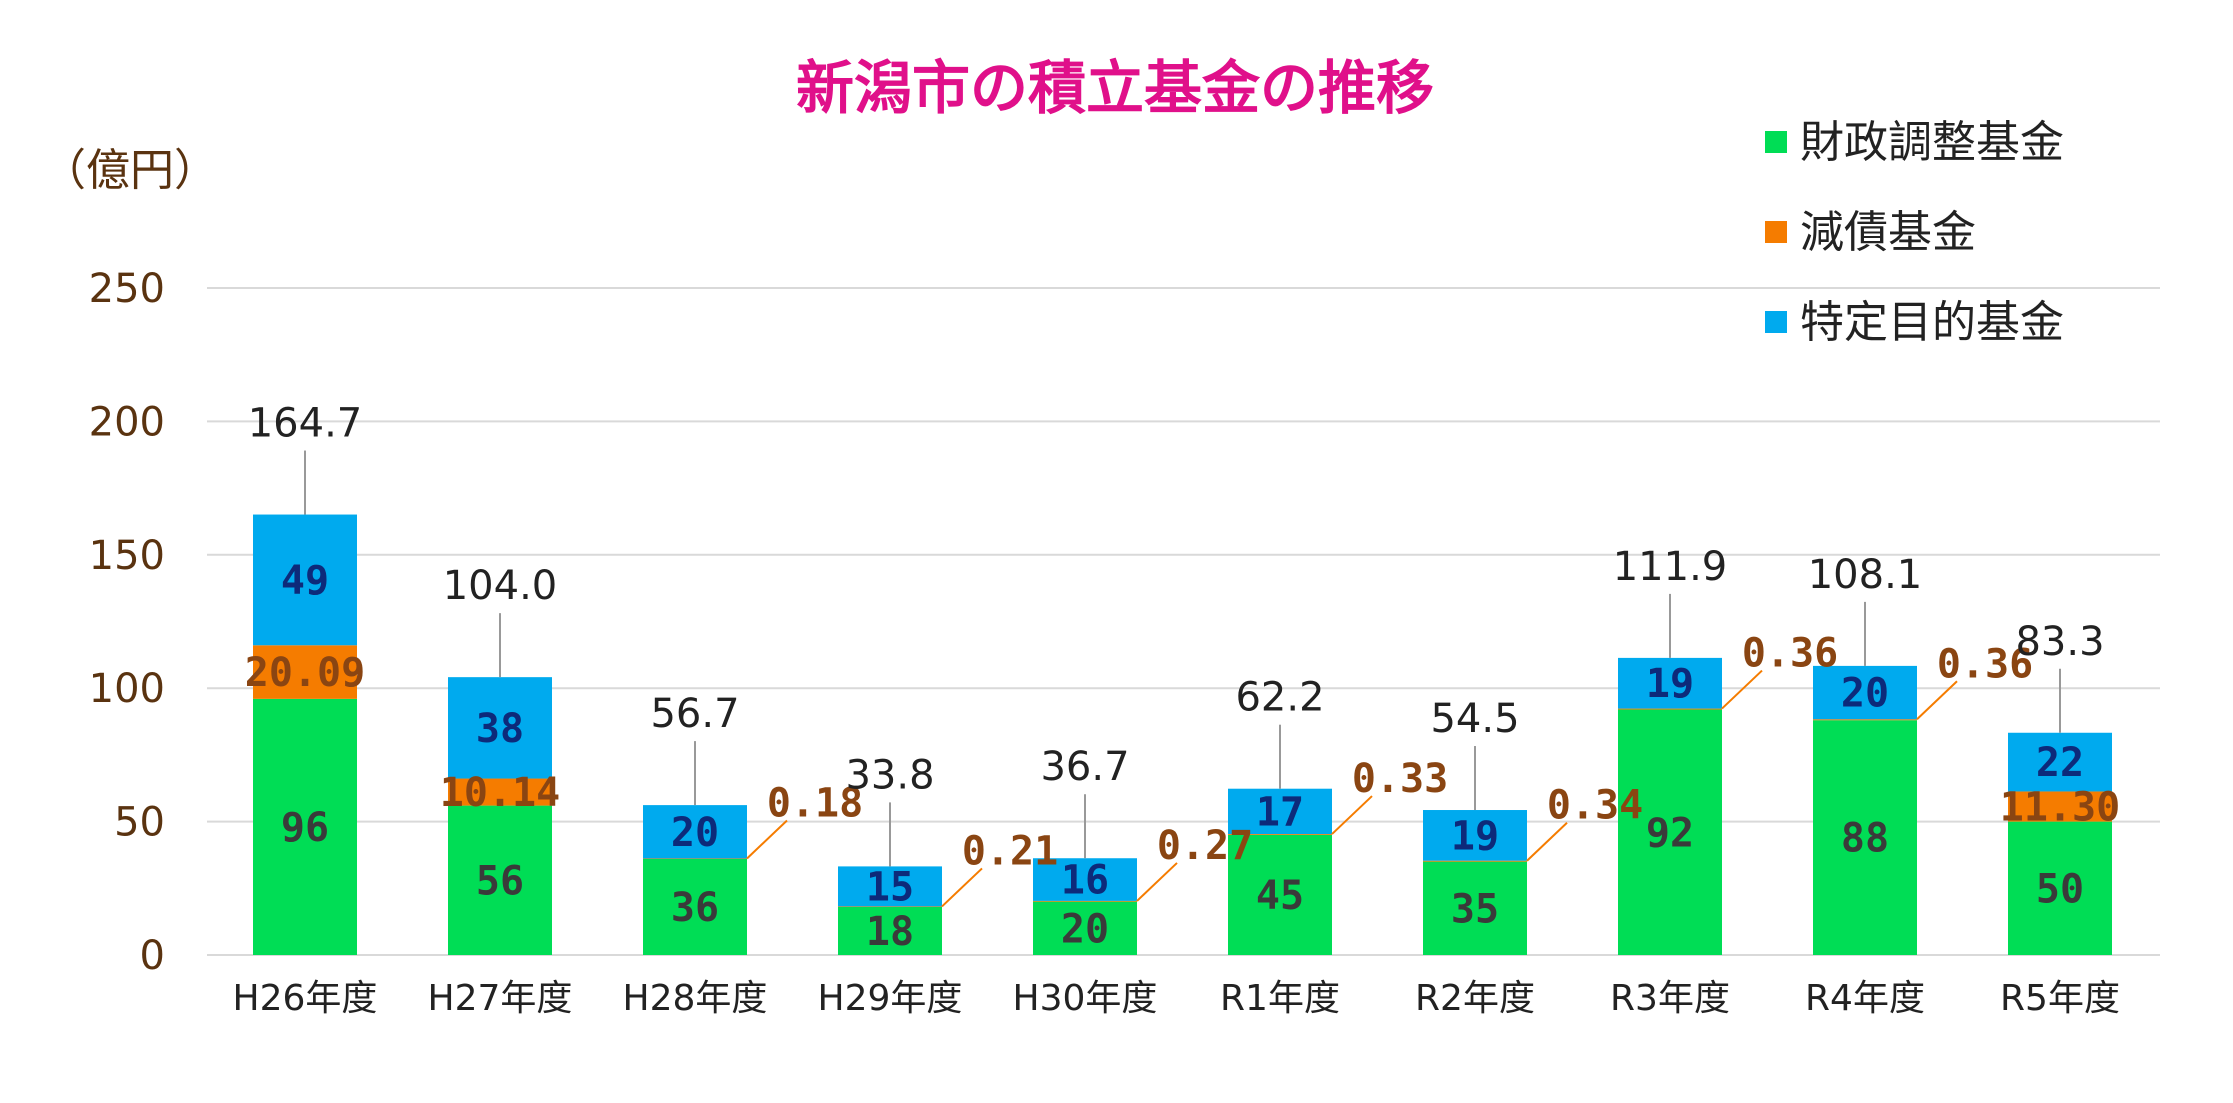 Image resolution: width=2233 pixels, height=1103 pixels. Describe the element at coordinates (152, 956) in the screenshot. I see `y-tick-label: 0` at that location.